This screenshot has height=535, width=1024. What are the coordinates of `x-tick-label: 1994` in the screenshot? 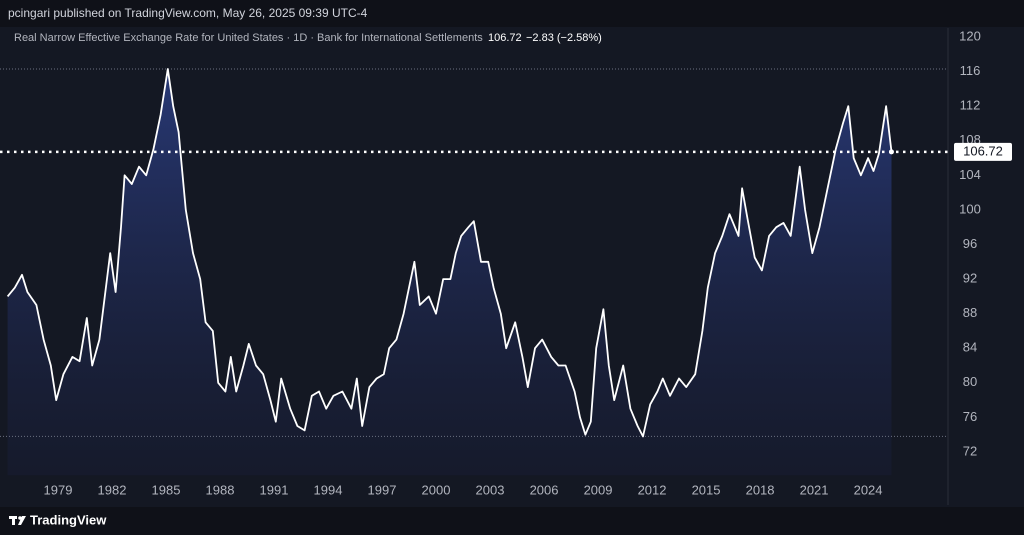 It's located at (328, 489).